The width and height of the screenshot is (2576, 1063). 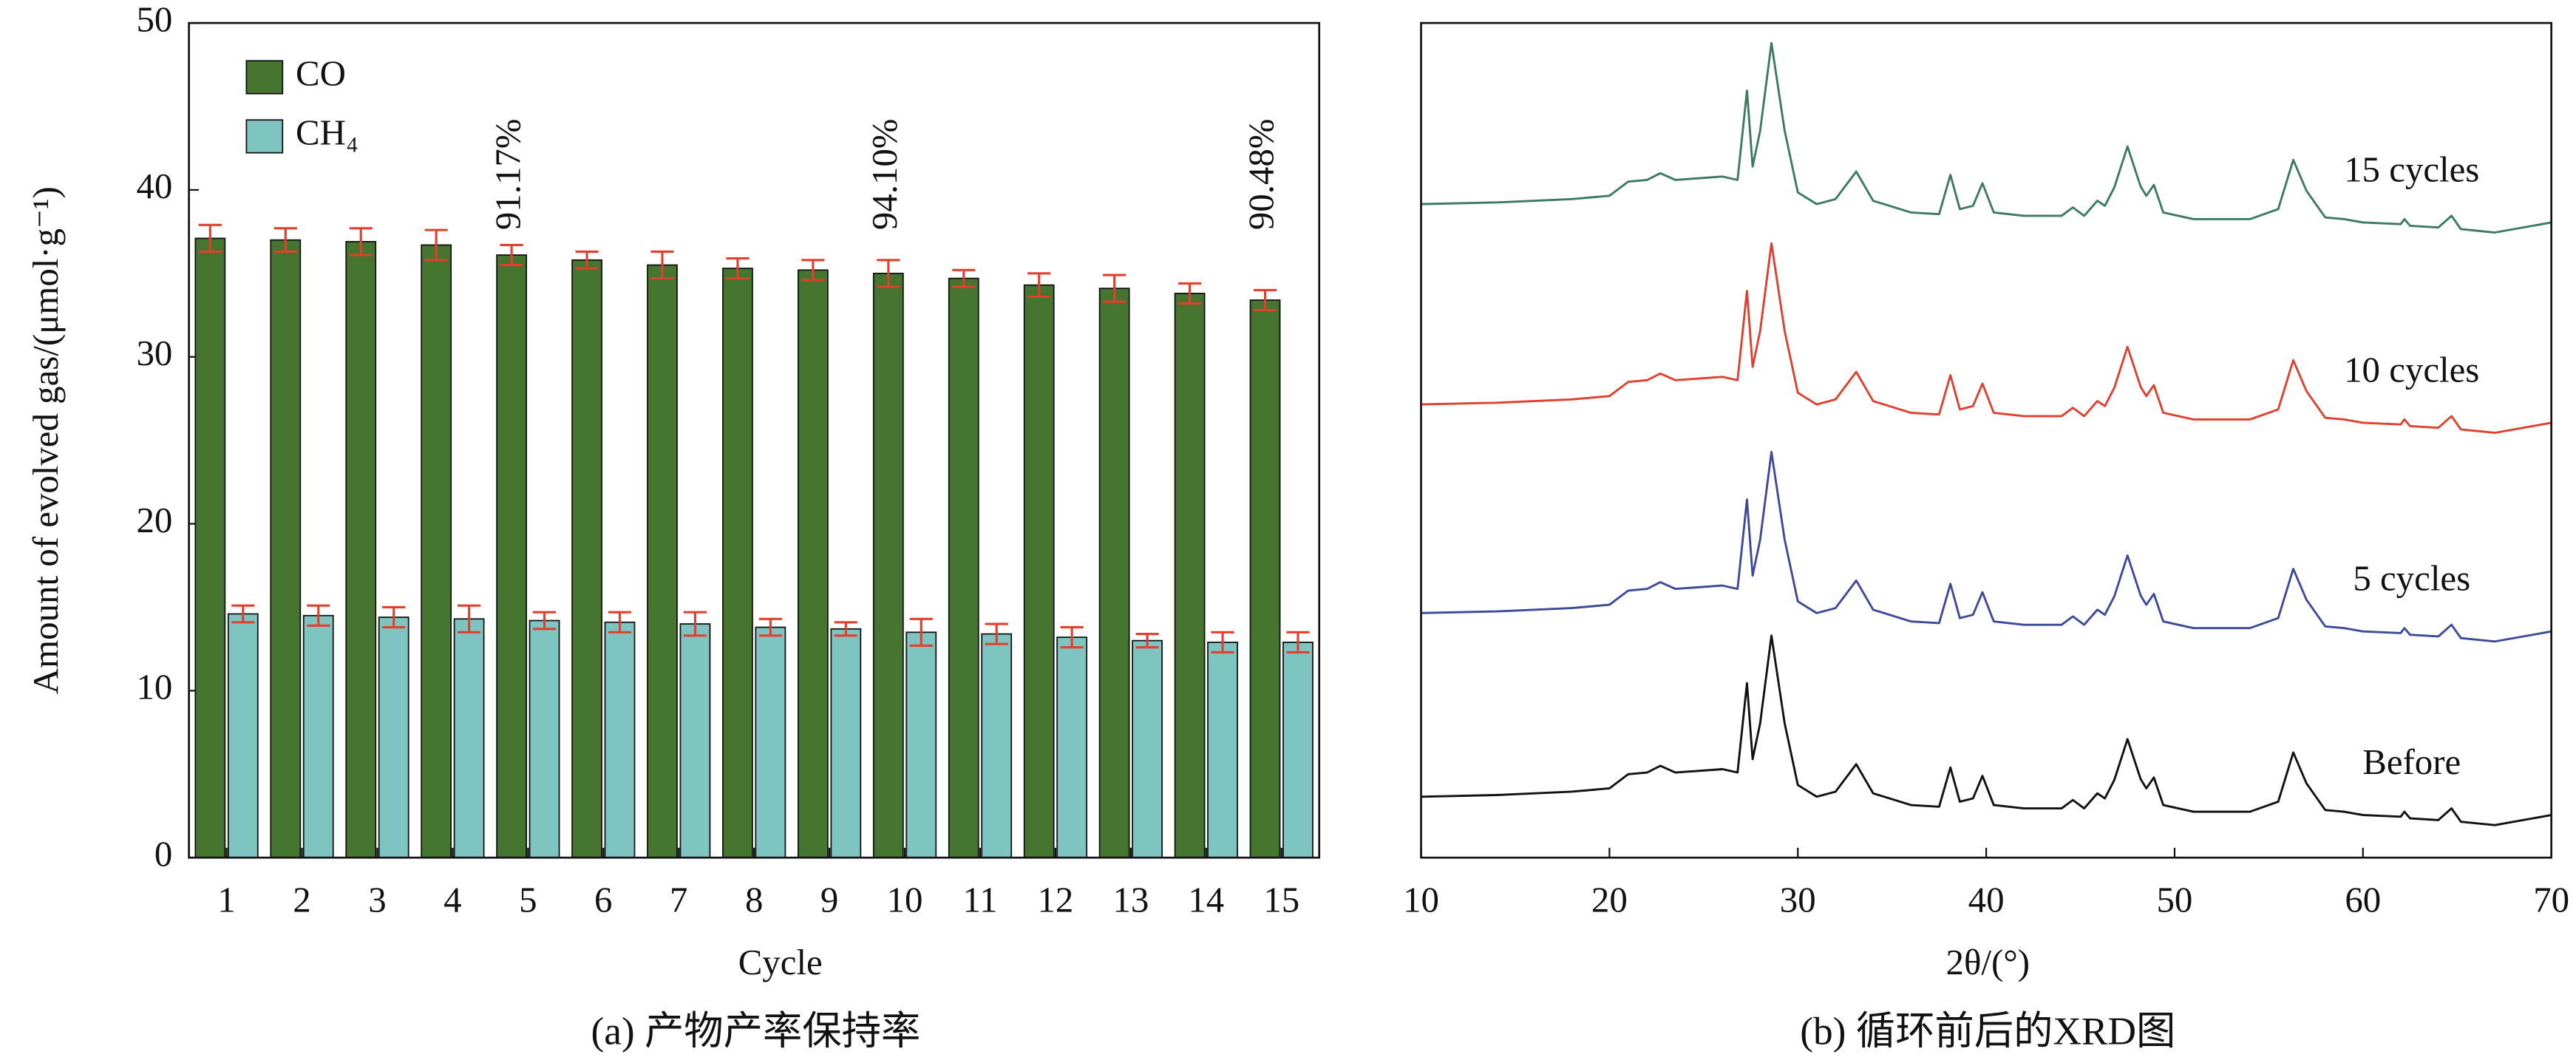 What do you see at coordinates (2411, 761) in the screenshot?
I see `series-label: Before` at bounding box center [2411, 761].